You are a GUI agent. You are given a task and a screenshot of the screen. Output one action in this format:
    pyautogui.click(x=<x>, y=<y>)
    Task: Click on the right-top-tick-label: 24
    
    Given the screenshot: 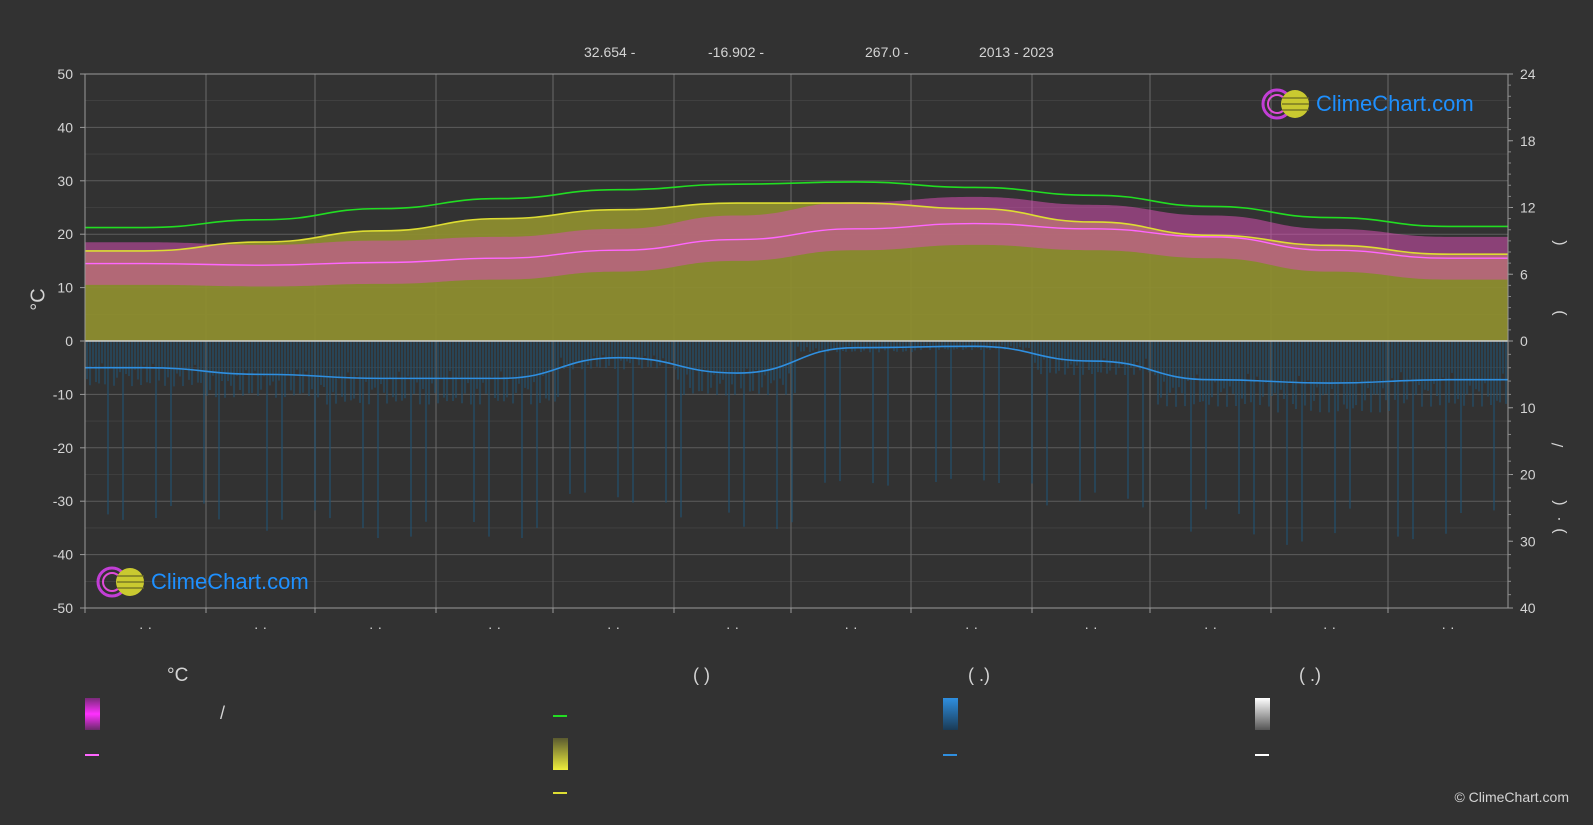 What is the action you would take?
    pyautogui.click(x=1528, y=74)
    